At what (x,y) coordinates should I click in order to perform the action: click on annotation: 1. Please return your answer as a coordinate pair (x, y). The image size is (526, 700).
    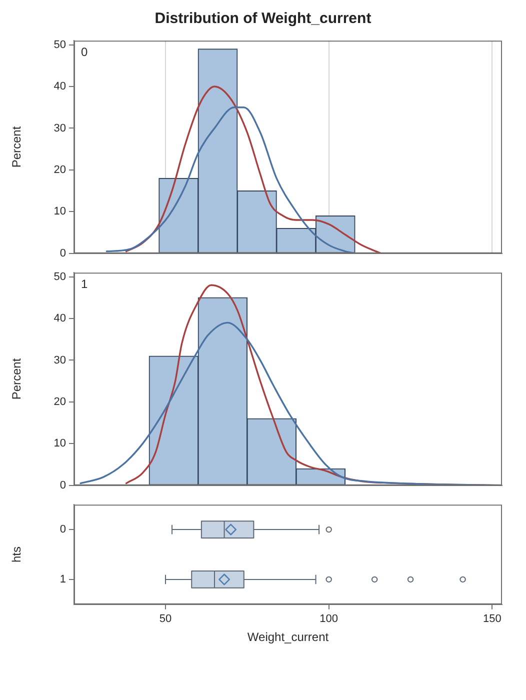
    Looking at the image, I should click on (84, 283).